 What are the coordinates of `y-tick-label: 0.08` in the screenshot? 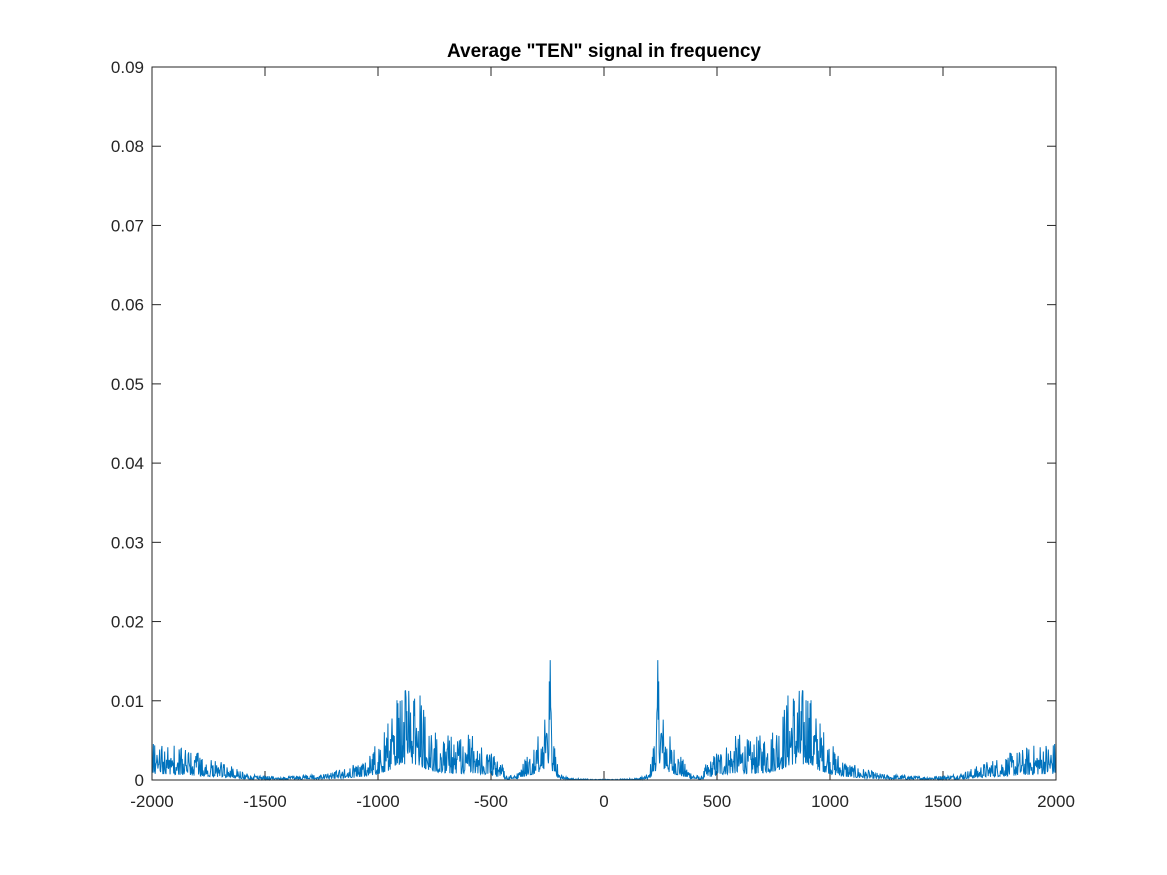 It's located at (127, 146).